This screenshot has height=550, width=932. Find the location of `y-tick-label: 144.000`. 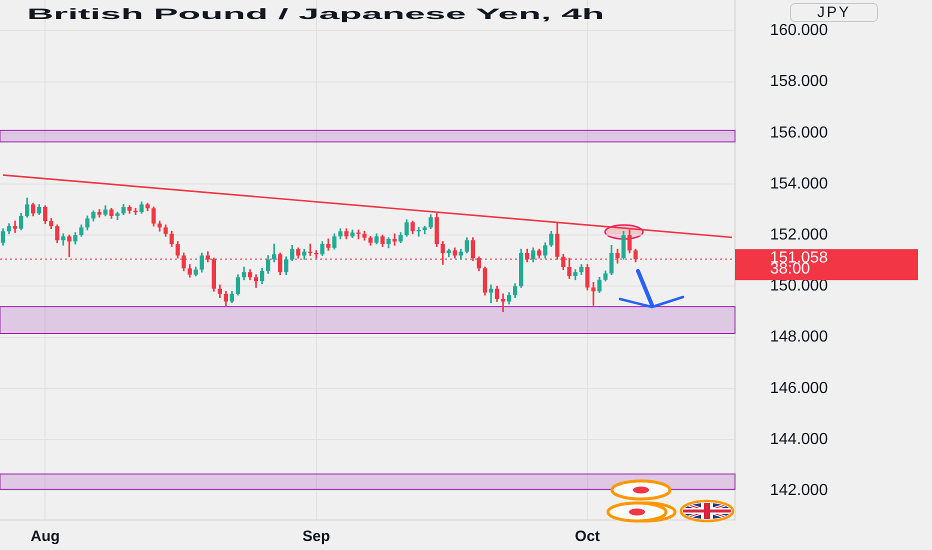

y-tick-label: 144.000 is located at coordinates (799, 439).